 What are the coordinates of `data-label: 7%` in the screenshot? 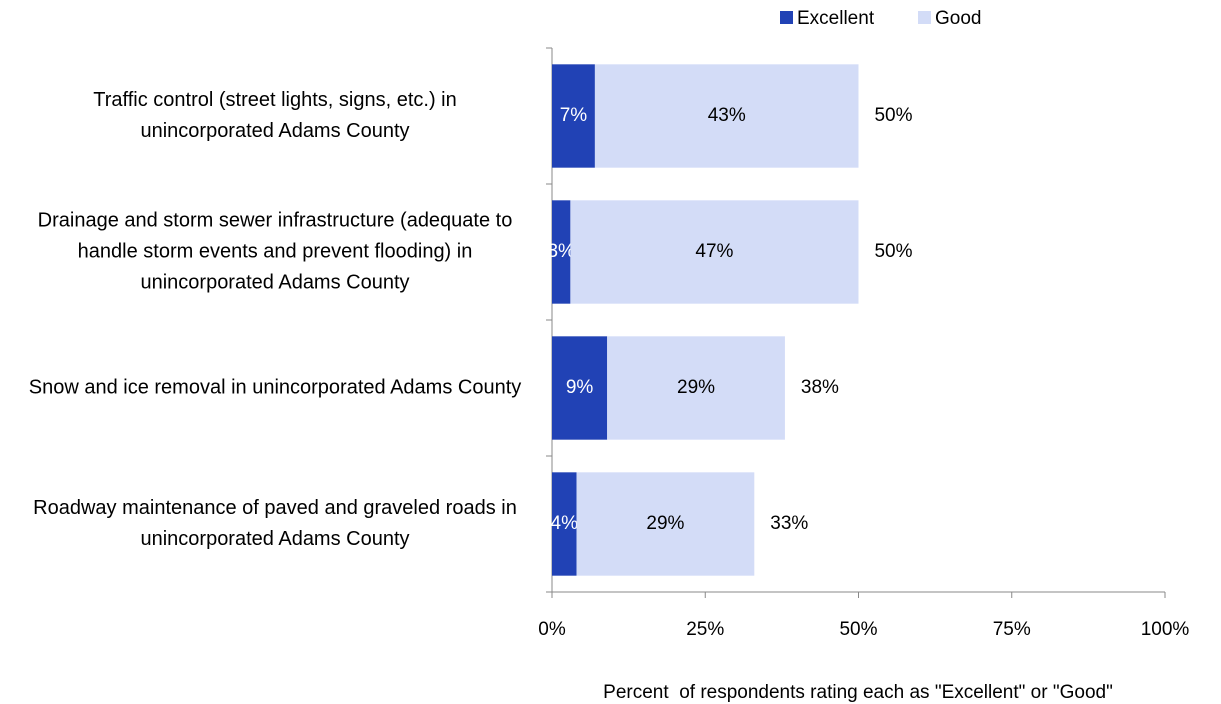 It's located at (574, 115).